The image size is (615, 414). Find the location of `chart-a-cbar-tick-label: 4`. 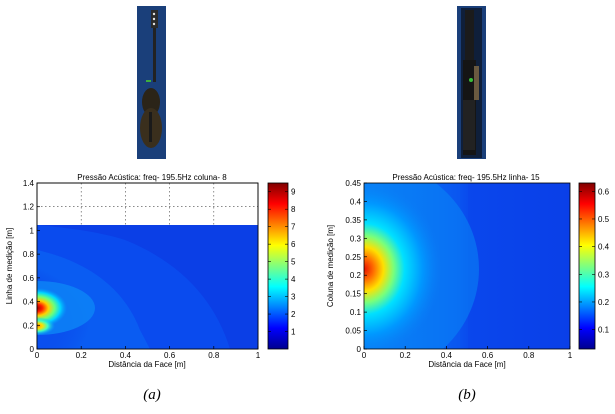

chart-a-cbar-tick-label: 4 is located at coordinates (293, 279).